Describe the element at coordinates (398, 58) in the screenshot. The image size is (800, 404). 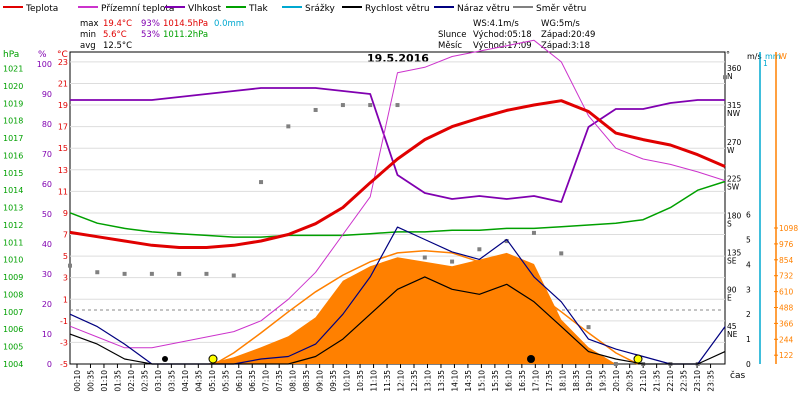
I see `chart-title: 19.5.2016` at that location.